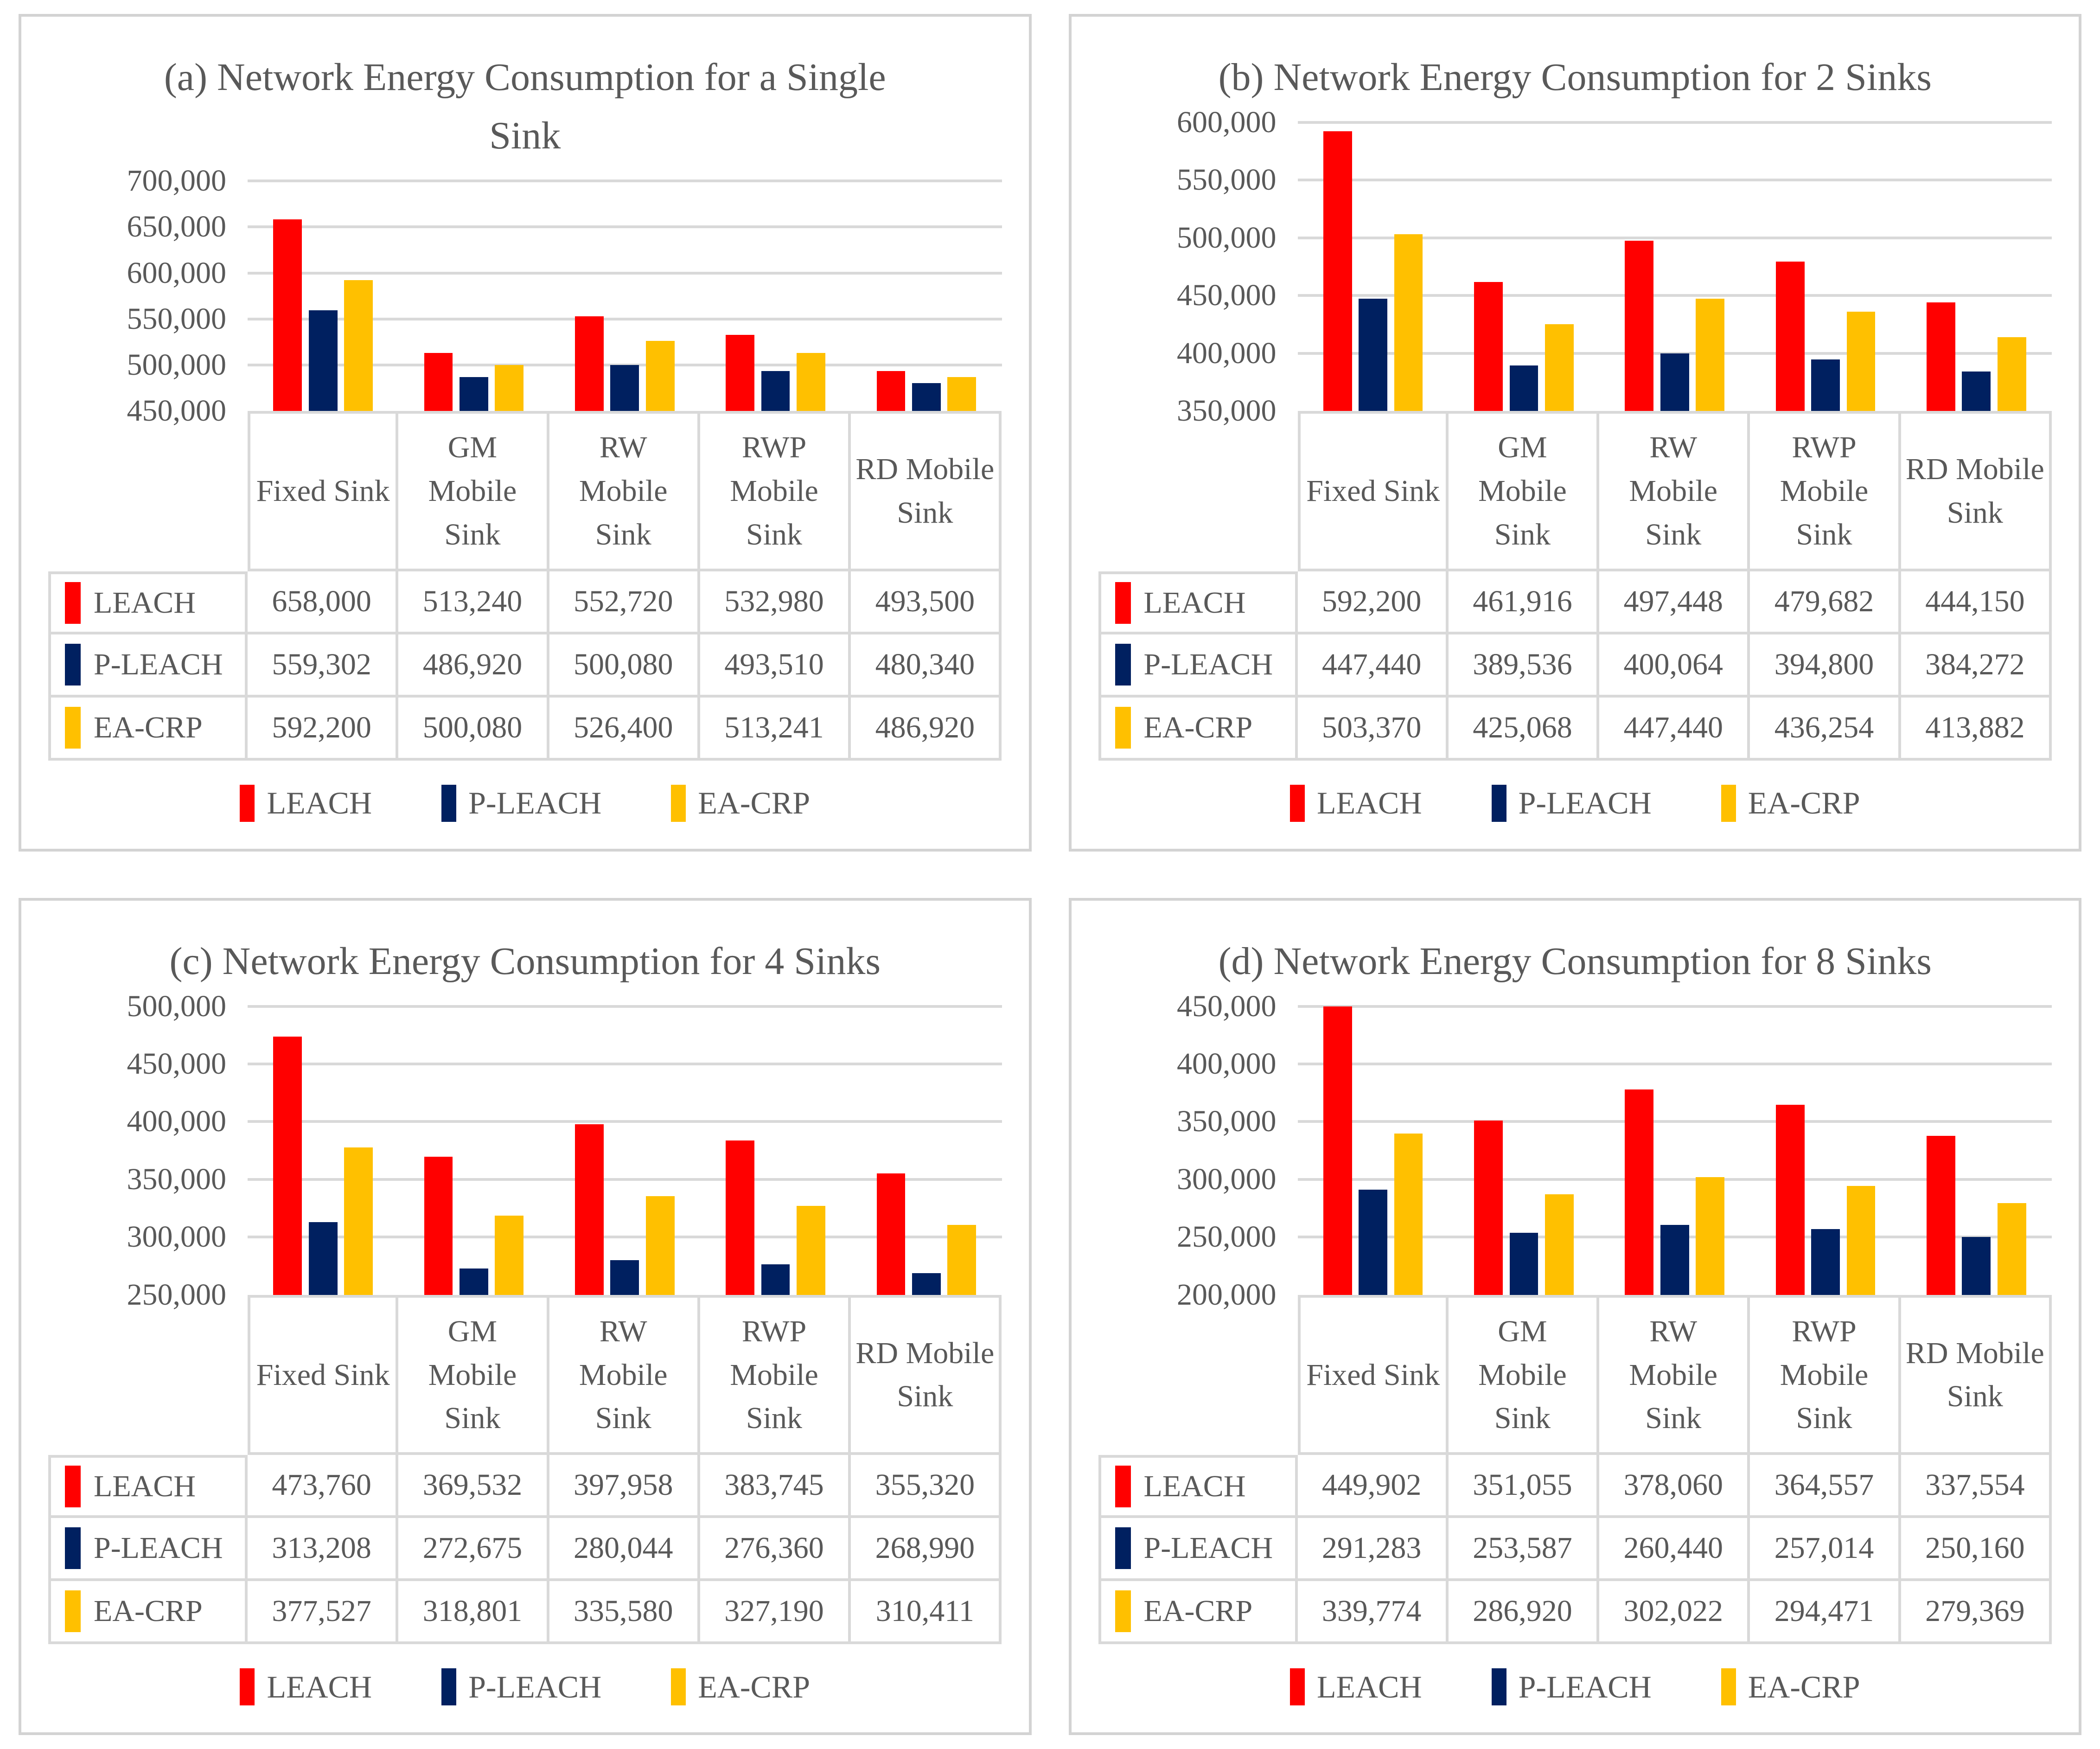 This screenshot has width=2100, height=1749. Describe the element at coordinates (319, 1686) in the screenshot. I see `legend-label: LEACH` at that location.